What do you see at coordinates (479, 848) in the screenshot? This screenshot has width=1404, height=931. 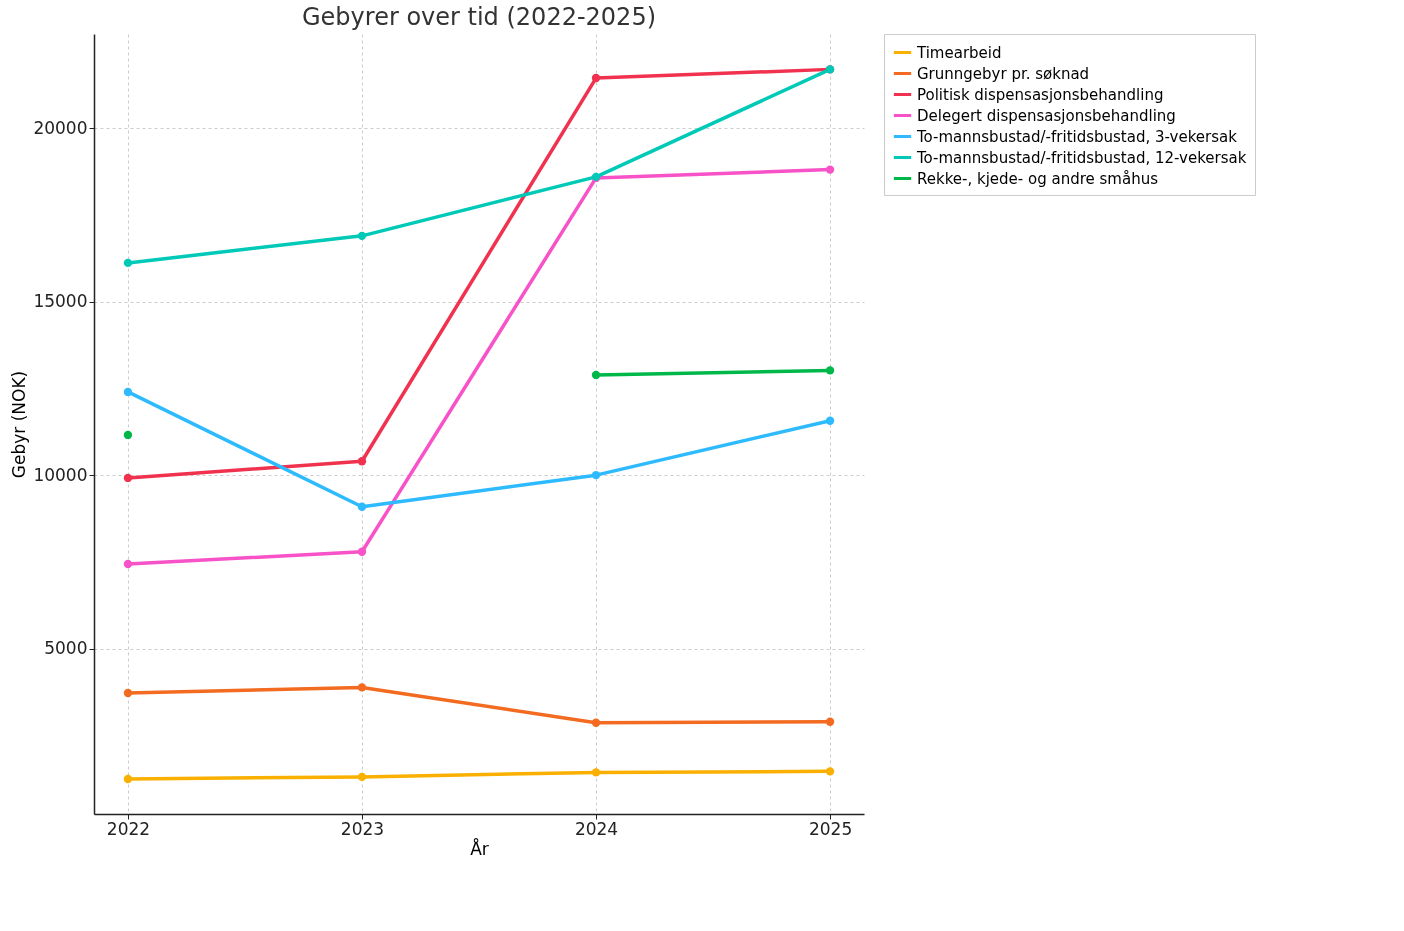 I see `x-axis-title: År` at bounding box center [479, 848].